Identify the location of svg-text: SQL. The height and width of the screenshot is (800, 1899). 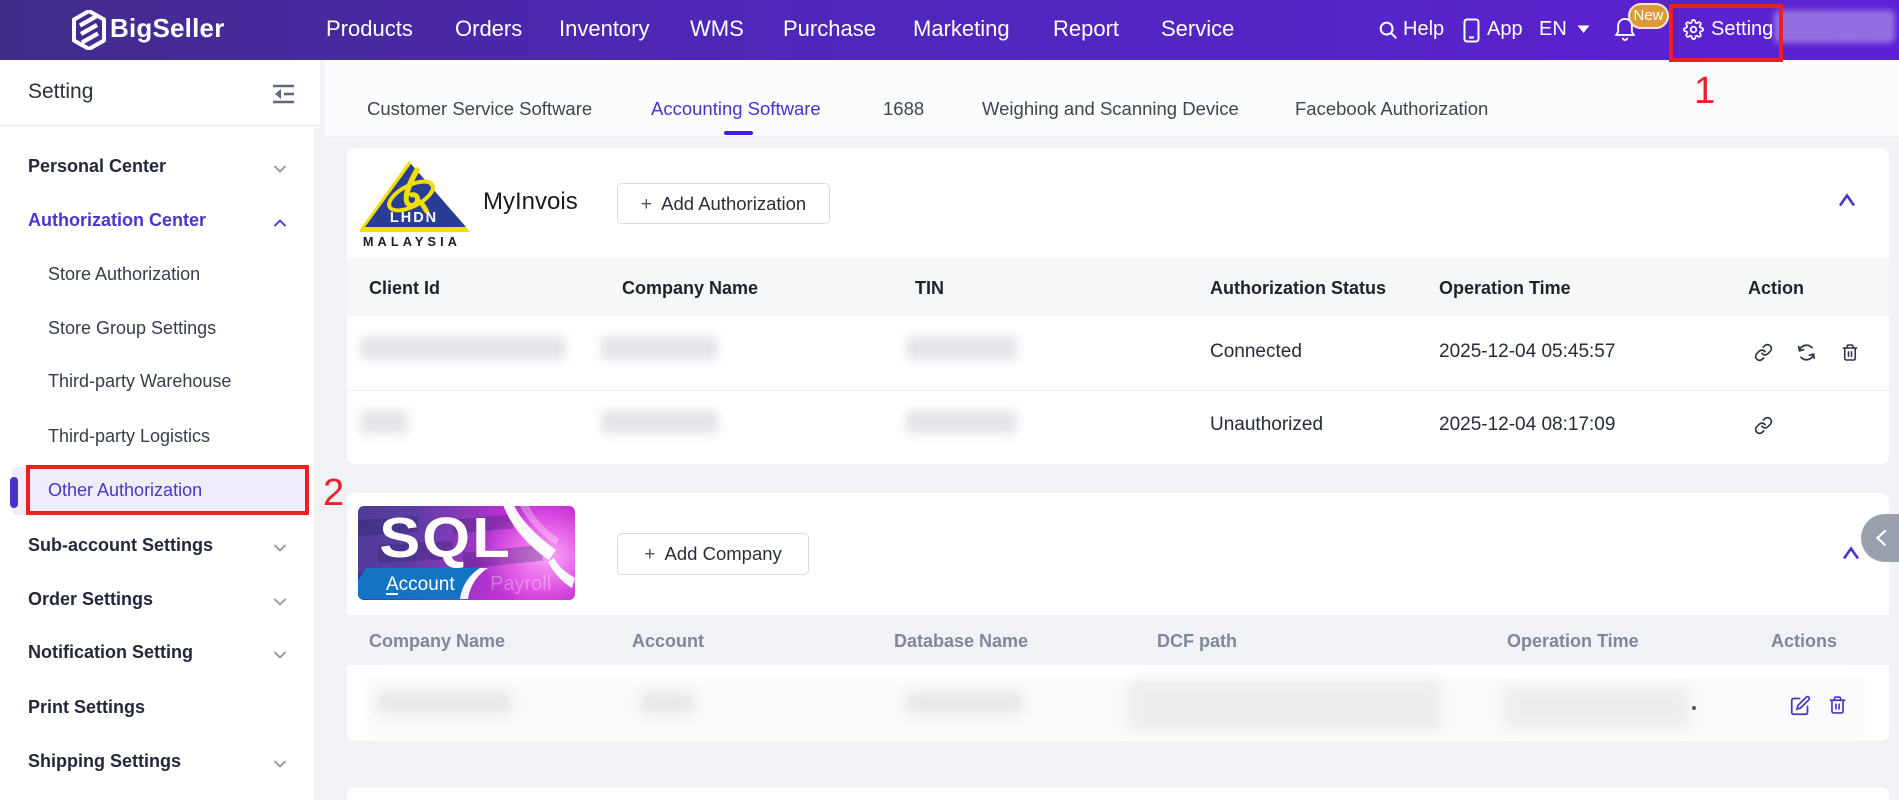
(445, 537).